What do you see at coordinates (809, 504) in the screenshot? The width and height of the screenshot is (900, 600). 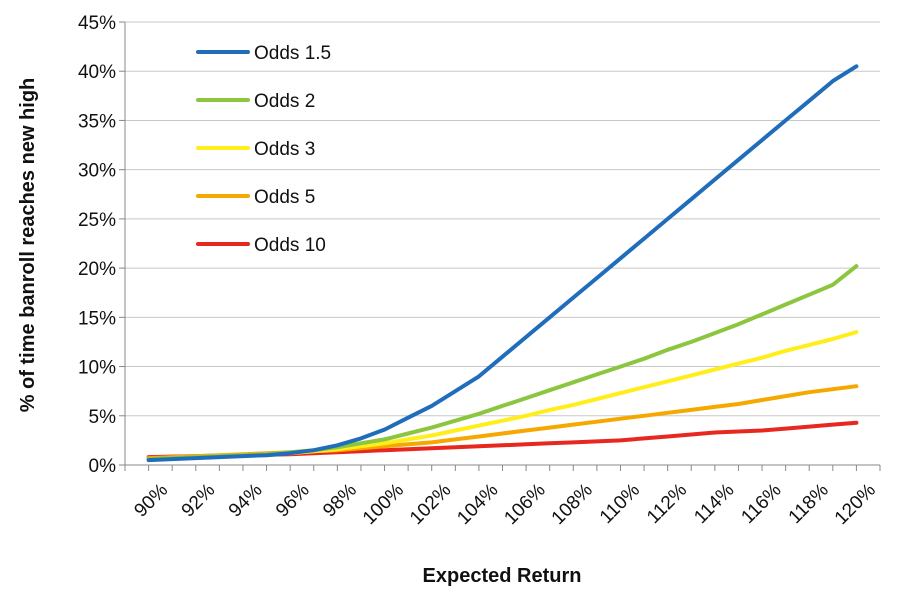 I see `x-tick-label: 118%` at bounding box center [809, 504].